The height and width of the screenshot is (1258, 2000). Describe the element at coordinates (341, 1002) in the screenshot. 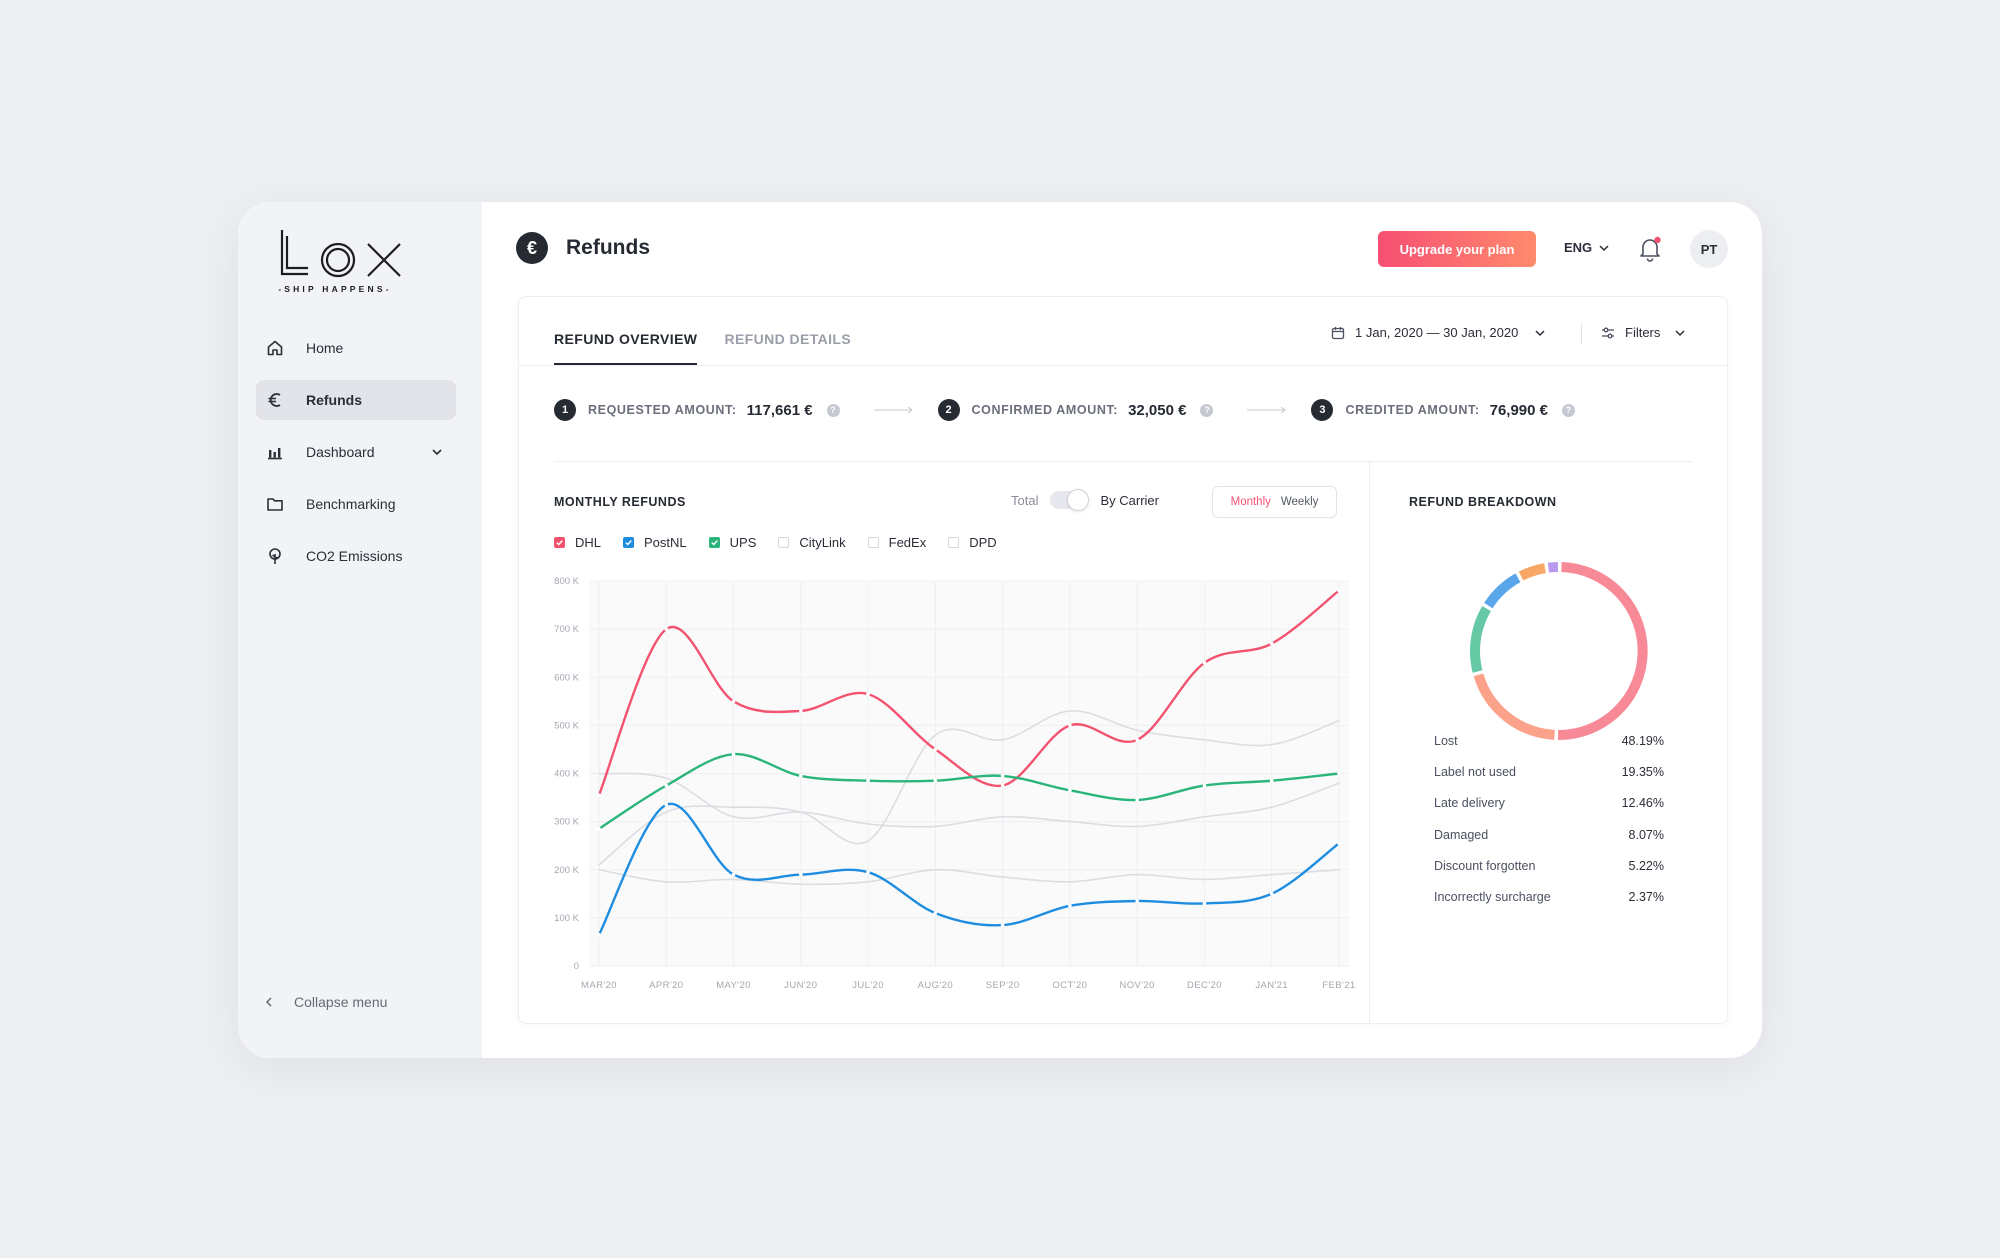

I see `collapse-menu-label: Collapse menu` at that location.